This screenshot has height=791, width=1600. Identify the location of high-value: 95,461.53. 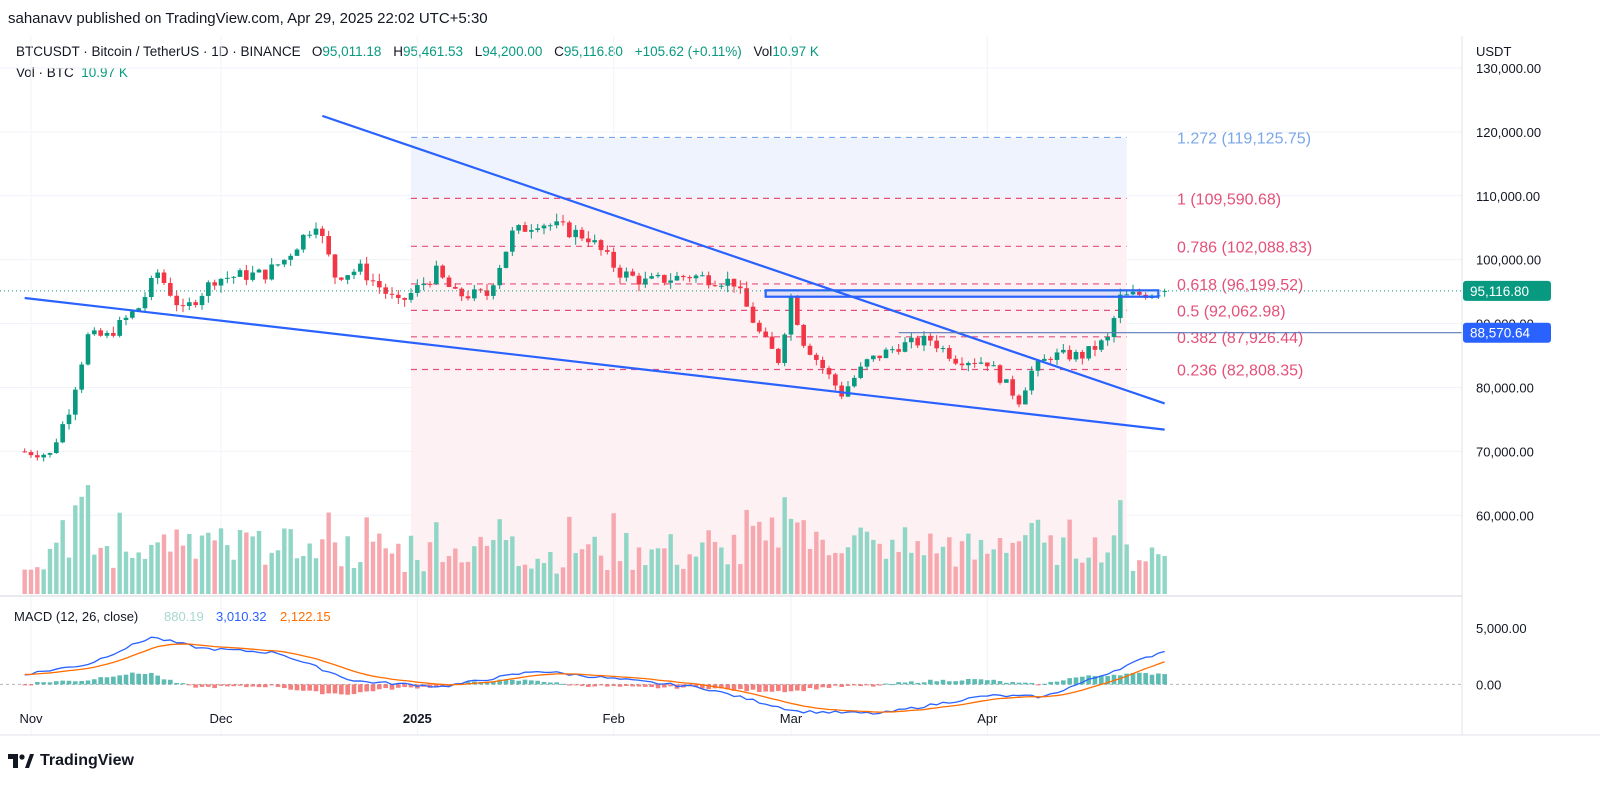
(432, 51).